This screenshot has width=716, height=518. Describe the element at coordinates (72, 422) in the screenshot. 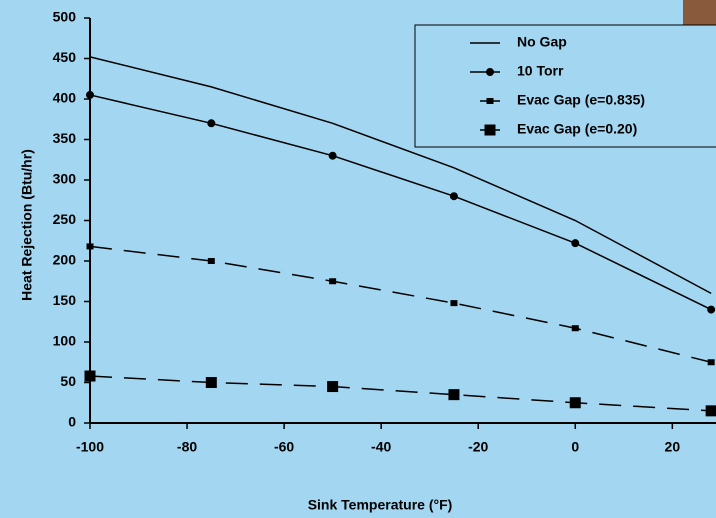

I see `y-tick-label: 0` at that location.